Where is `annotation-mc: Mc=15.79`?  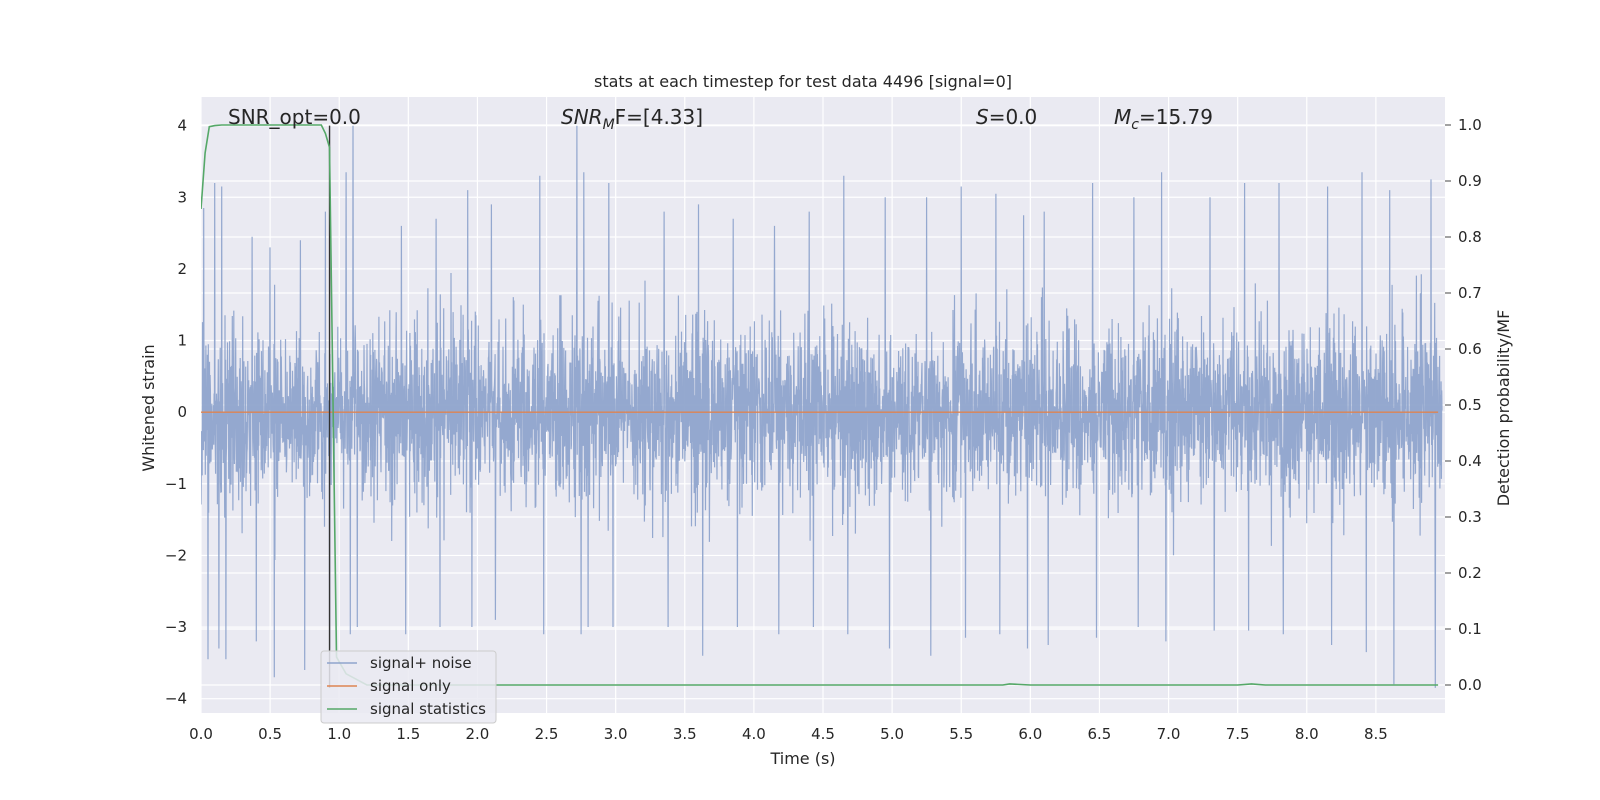
annotation-mc: Mc=15.79 is located at coordinates (1163, 119).